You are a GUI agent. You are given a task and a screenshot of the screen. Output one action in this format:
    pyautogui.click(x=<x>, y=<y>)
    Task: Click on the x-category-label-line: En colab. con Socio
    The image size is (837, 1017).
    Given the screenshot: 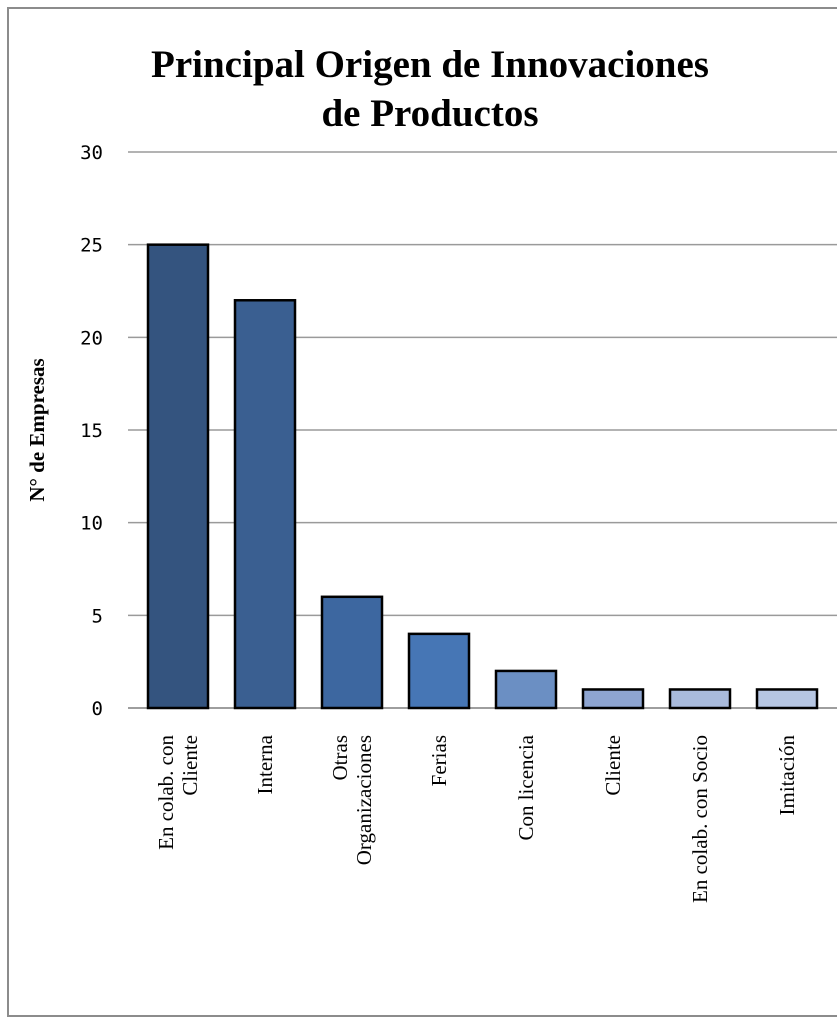 What is the action you would take?
    pyautogui.click(x=700, y=819)
    